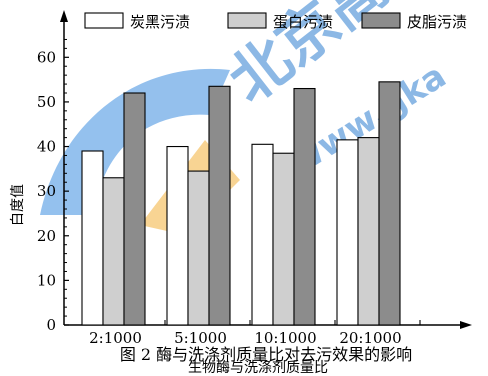 Image resolution: width=488 pixels, height=376 pixels. What do you see at coordinates (46, 147) in the screenshot?
I see `y-tick-label: 40` at bounding box center [46, 147].